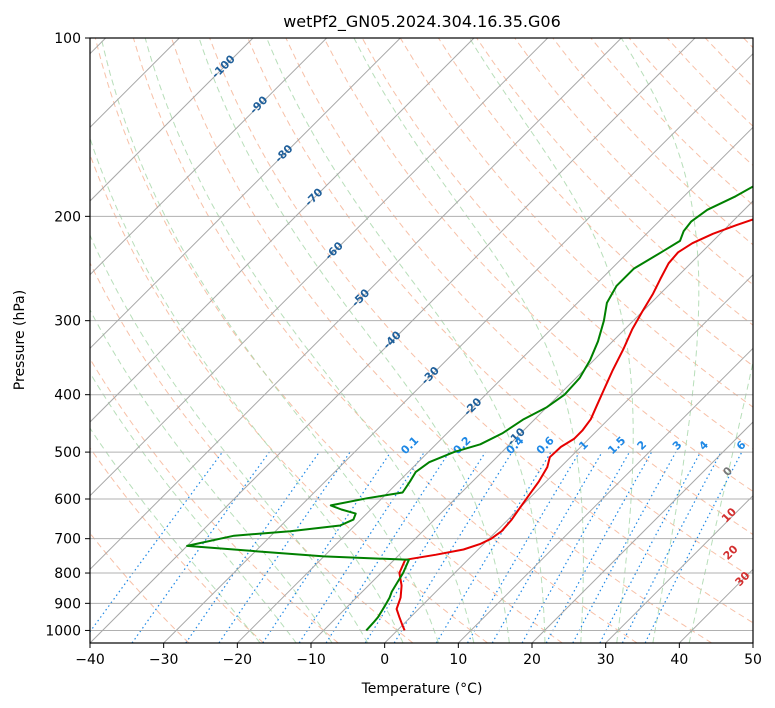  I want to click on mixing-ratio-label: 1, so click(583, 445).